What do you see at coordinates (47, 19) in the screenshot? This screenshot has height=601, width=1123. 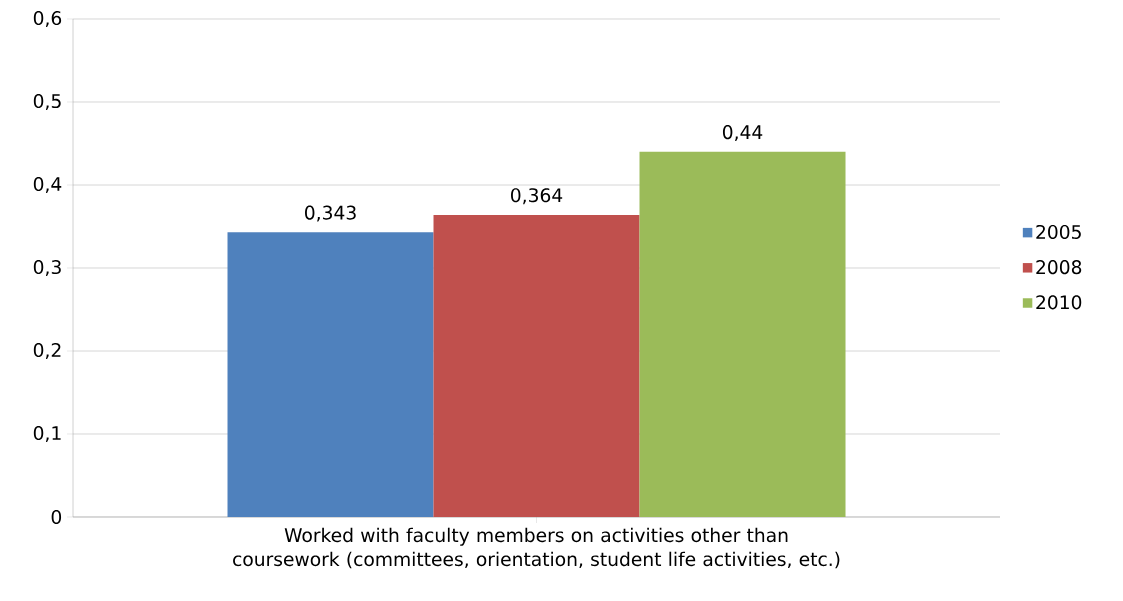 I see `y-tick-label: 0,6` at bounding box center [47, 19].